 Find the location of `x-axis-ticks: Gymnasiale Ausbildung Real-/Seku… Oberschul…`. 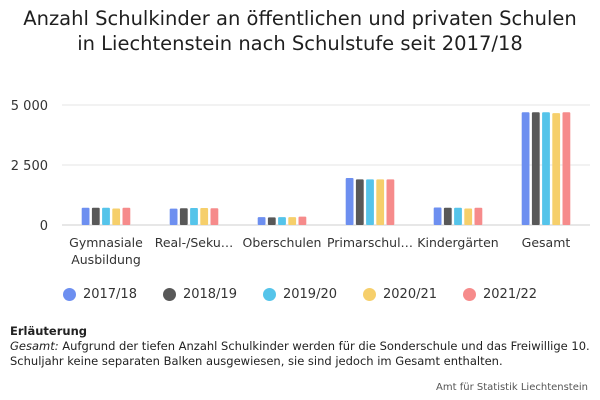

x-axis-ticks: Gymnasiale Ausbildung Real-/Seku… Oberschul… is located at coordinates (319, 251).